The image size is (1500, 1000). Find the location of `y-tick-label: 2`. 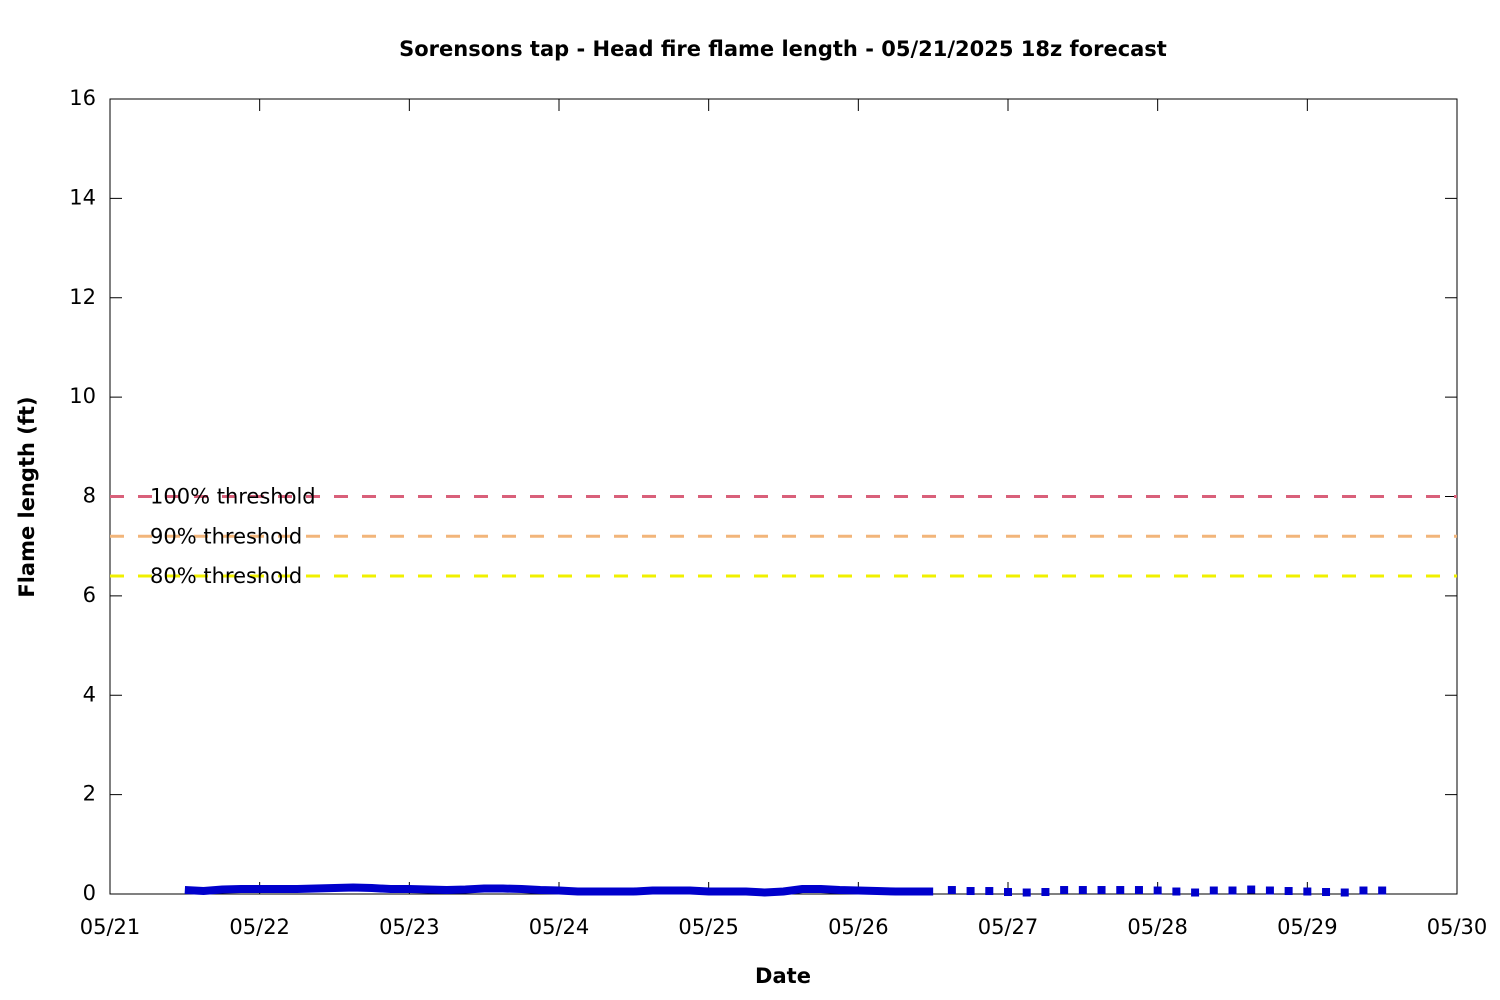

y-tick-label: 2 is located at coordinates (89, 794).